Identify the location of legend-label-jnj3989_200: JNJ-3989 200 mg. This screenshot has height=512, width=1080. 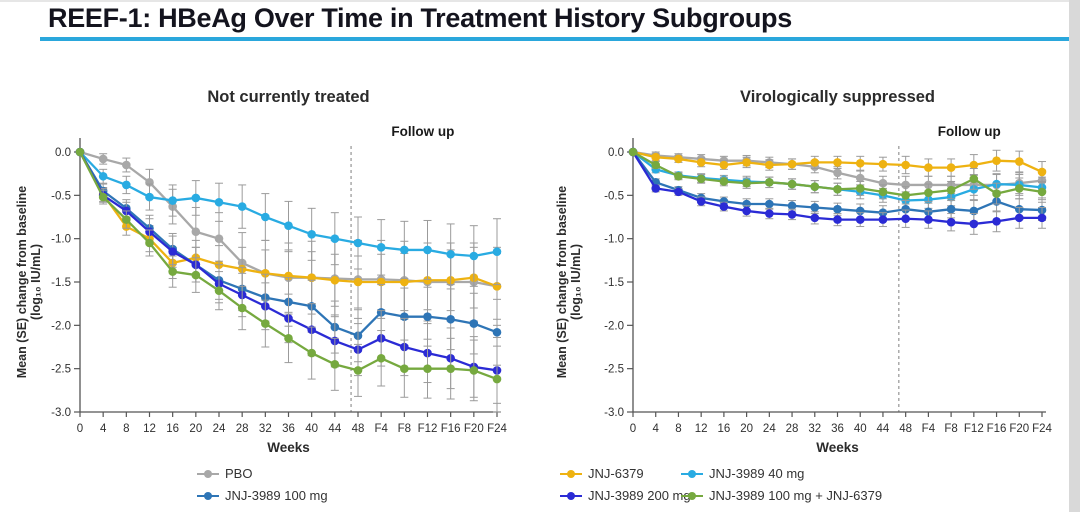
(639, 495).